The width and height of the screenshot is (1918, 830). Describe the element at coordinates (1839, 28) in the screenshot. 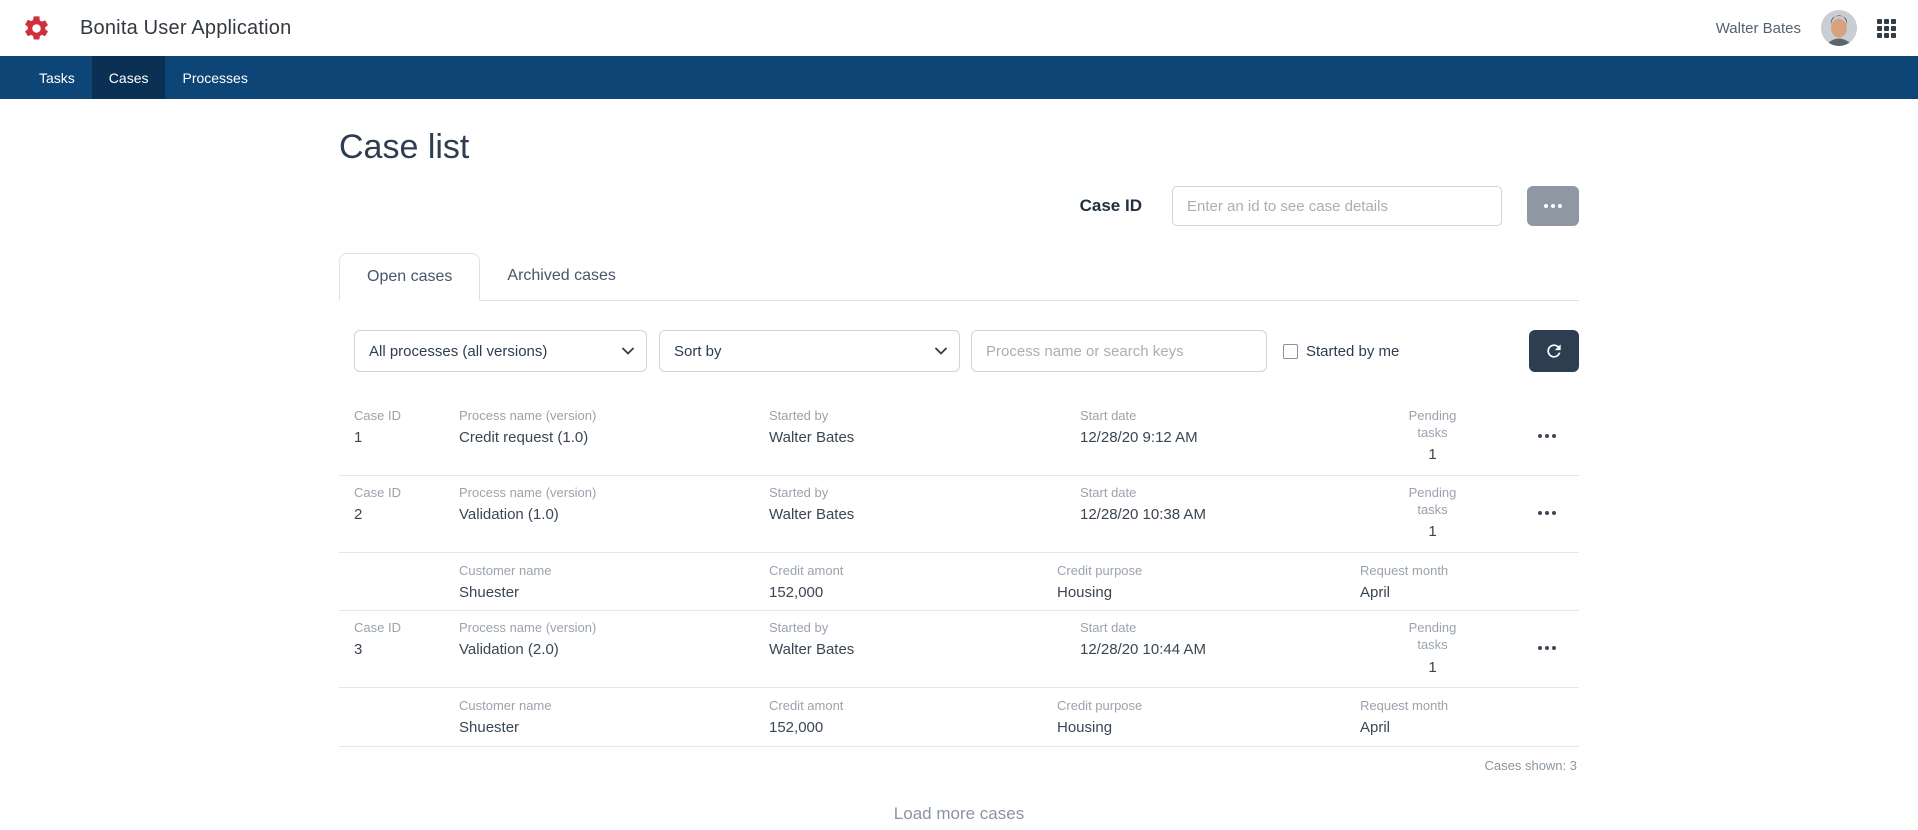

I see `user-avatar` at that location.